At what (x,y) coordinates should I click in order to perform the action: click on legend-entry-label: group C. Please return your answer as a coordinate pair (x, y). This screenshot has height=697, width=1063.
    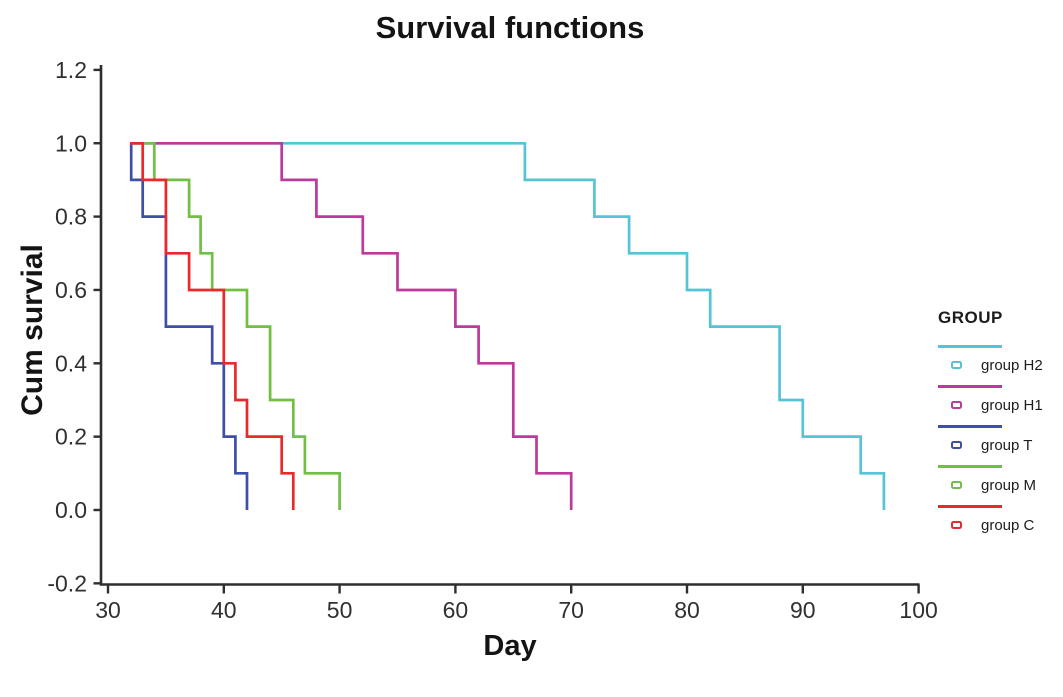
    Looking at the image, I should click on (1008, 525).